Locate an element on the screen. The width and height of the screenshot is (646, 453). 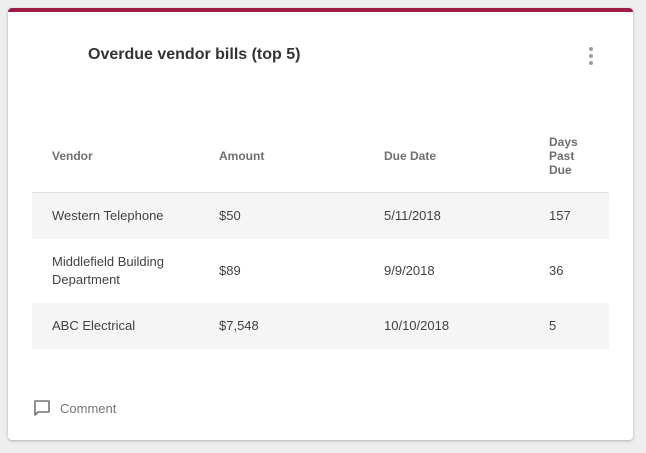
card-accent-bar is located at coordinates (320, 10).